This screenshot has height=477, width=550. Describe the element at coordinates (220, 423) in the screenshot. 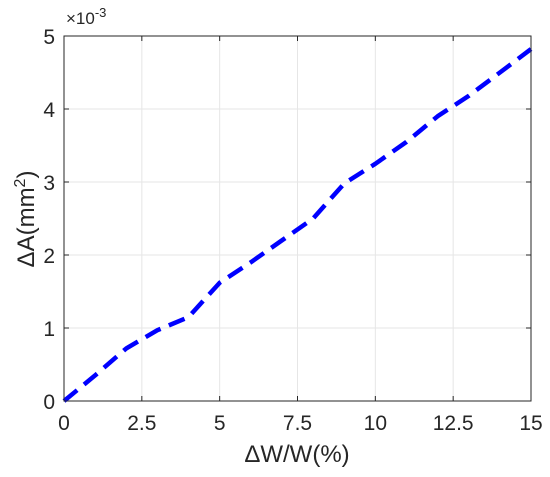

I see `x-tick-label: 5` at that location.